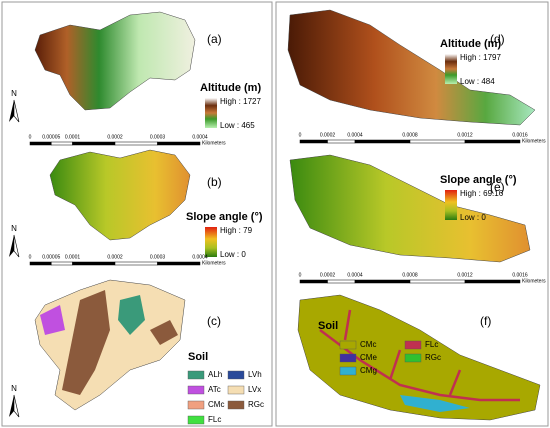 Image resolution: width=550 pixels, height=428 pixels. What do you see at coordinates (214, 321) in the screenshot?
I see `panel-label: (c)` at bounding box center [214, 321].